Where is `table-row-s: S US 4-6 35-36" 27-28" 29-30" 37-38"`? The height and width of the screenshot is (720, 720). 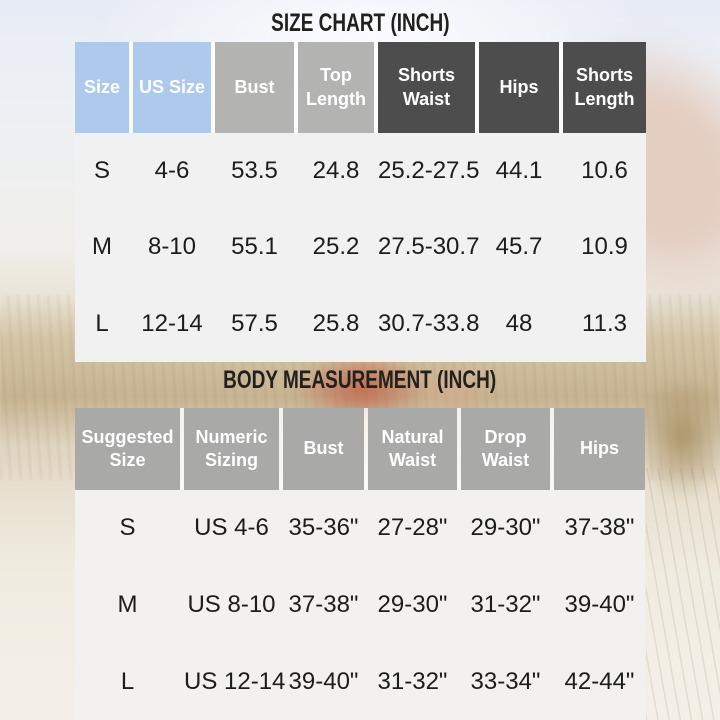
table-row-s: S US 4-6 35-36" 27-28" 29-30" 37-38" is located at coordinates (360, 528).